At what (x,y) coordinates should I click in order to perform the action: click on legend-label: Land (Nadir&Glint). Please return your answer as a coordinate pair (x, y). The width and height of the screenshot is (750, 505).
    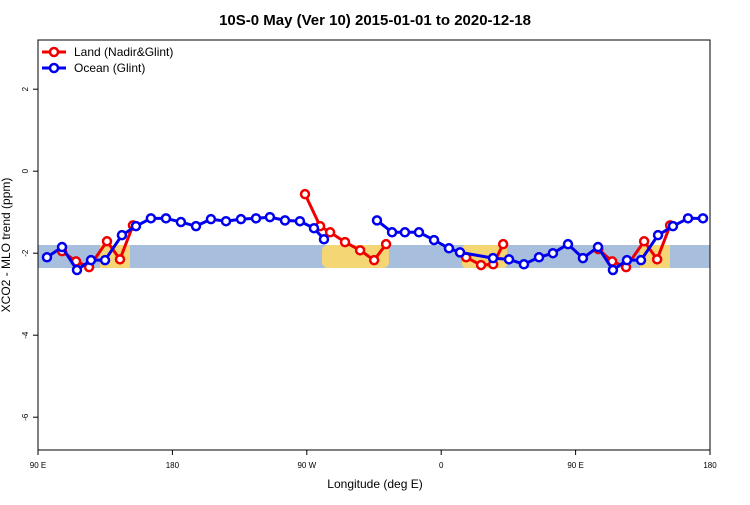
    Looking at the image, I should click on (123, 52).